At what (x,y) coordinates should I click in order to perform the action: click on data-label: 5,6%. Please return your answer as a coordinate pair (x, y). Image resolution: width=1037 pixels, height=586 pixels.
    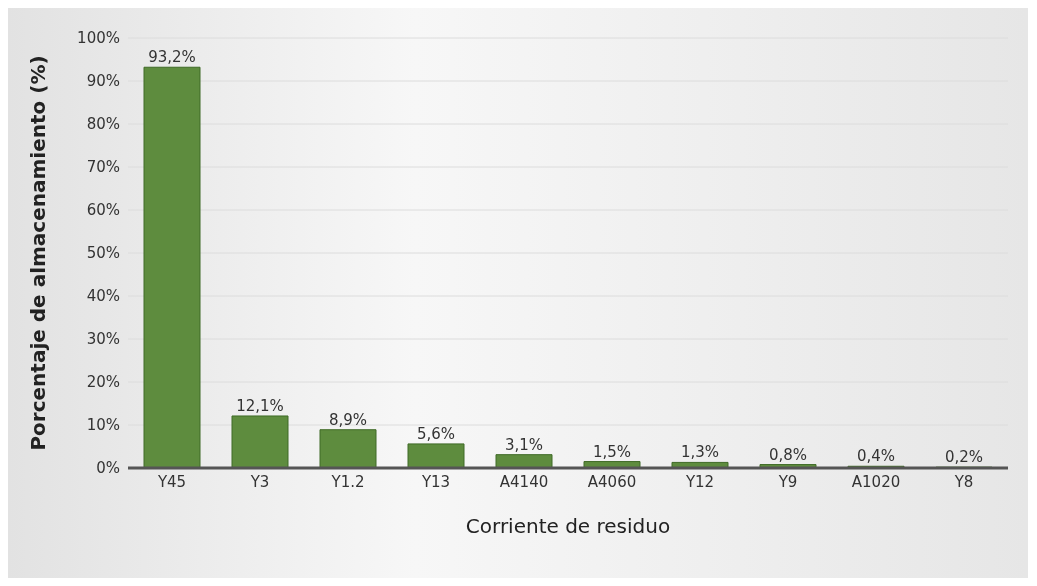
    Looking at the image, I should click on (436, 433).